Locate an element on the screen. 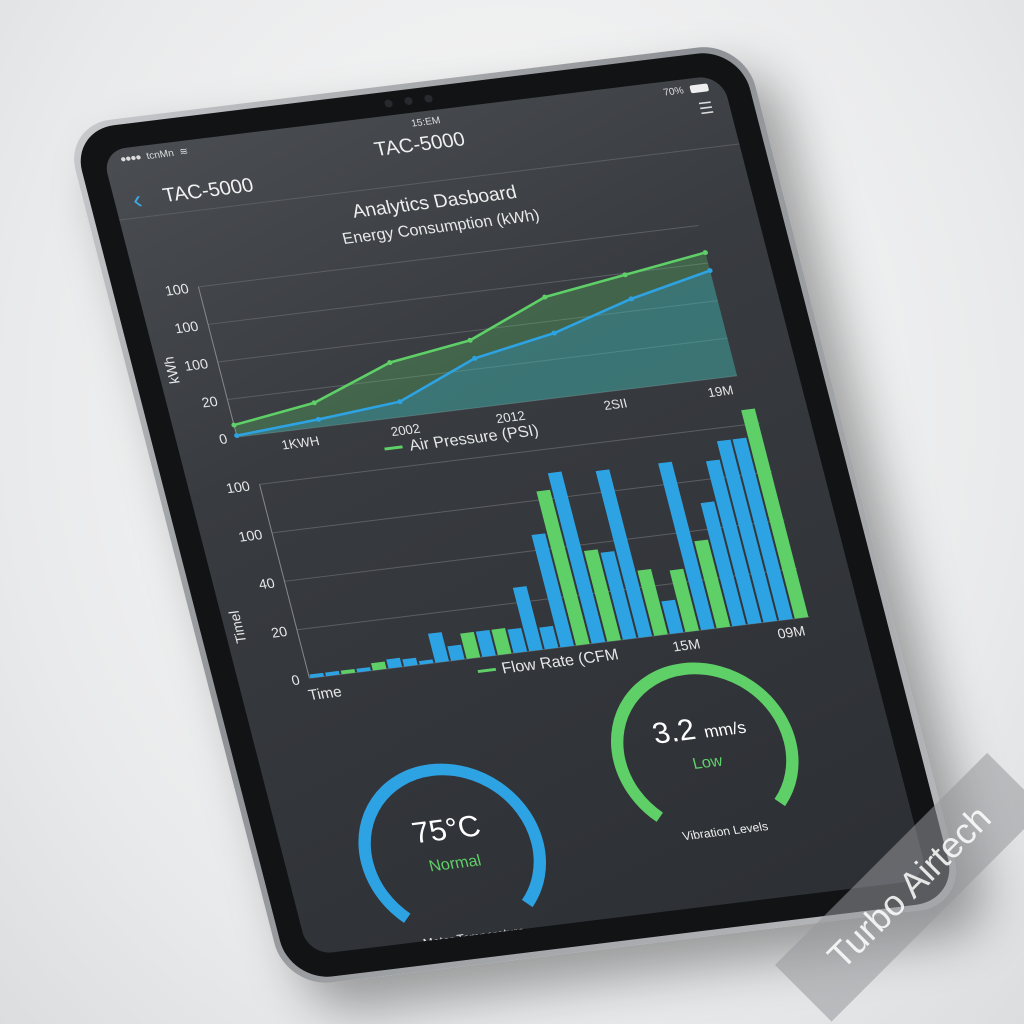 The image size is (1024, 1024). back-chevron-icon: ‹ is located at coordinates (137, 199).